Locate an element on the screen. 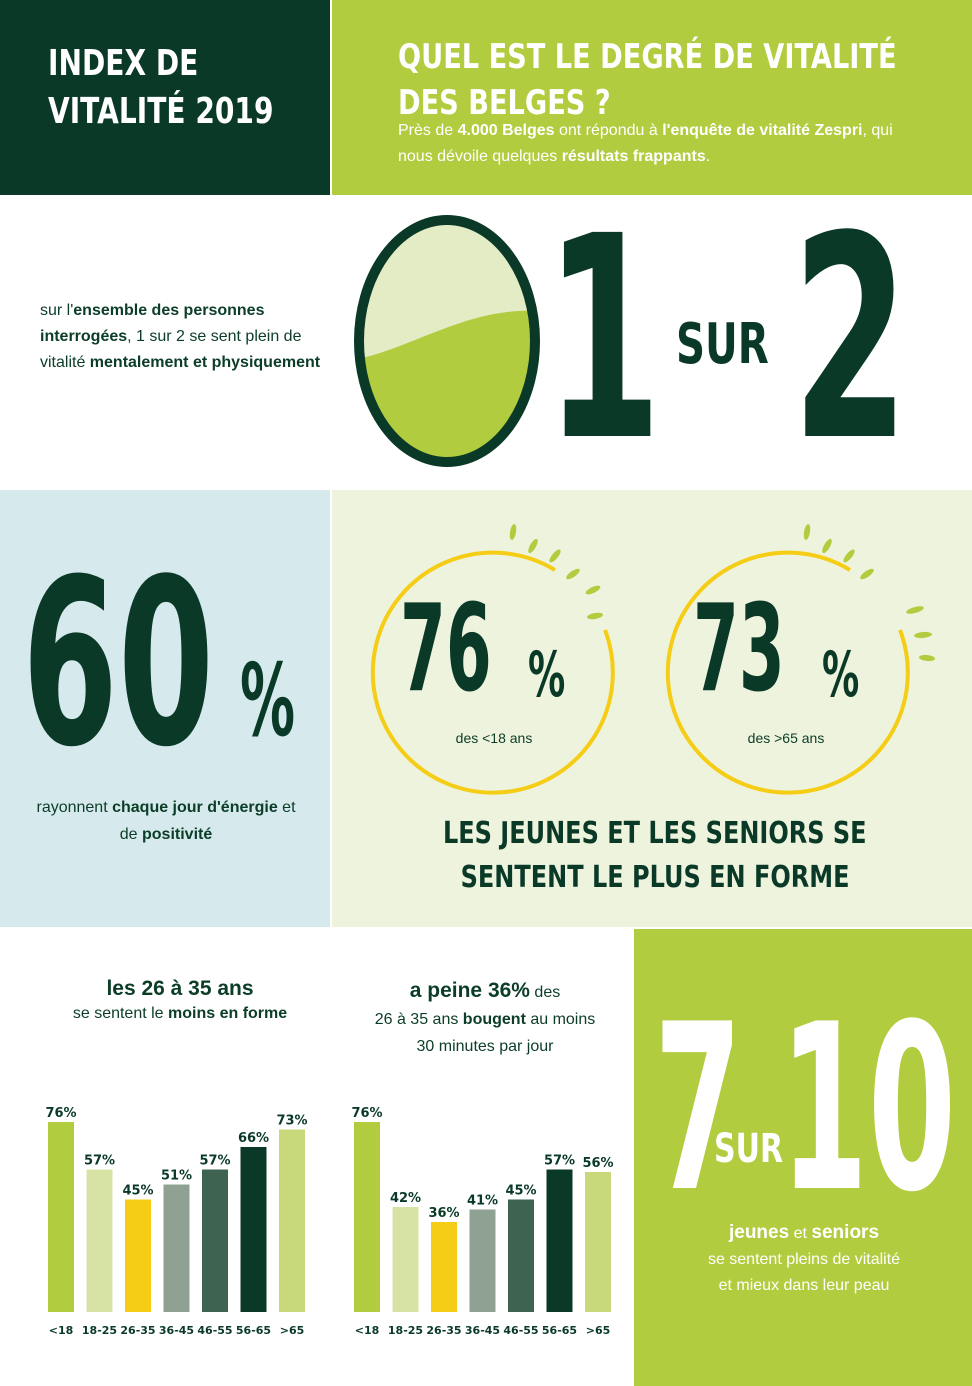 This screenshot has width=972, height=1386. chart-one-category-label-4: 46-55 is located at coordinates (214, 1330).